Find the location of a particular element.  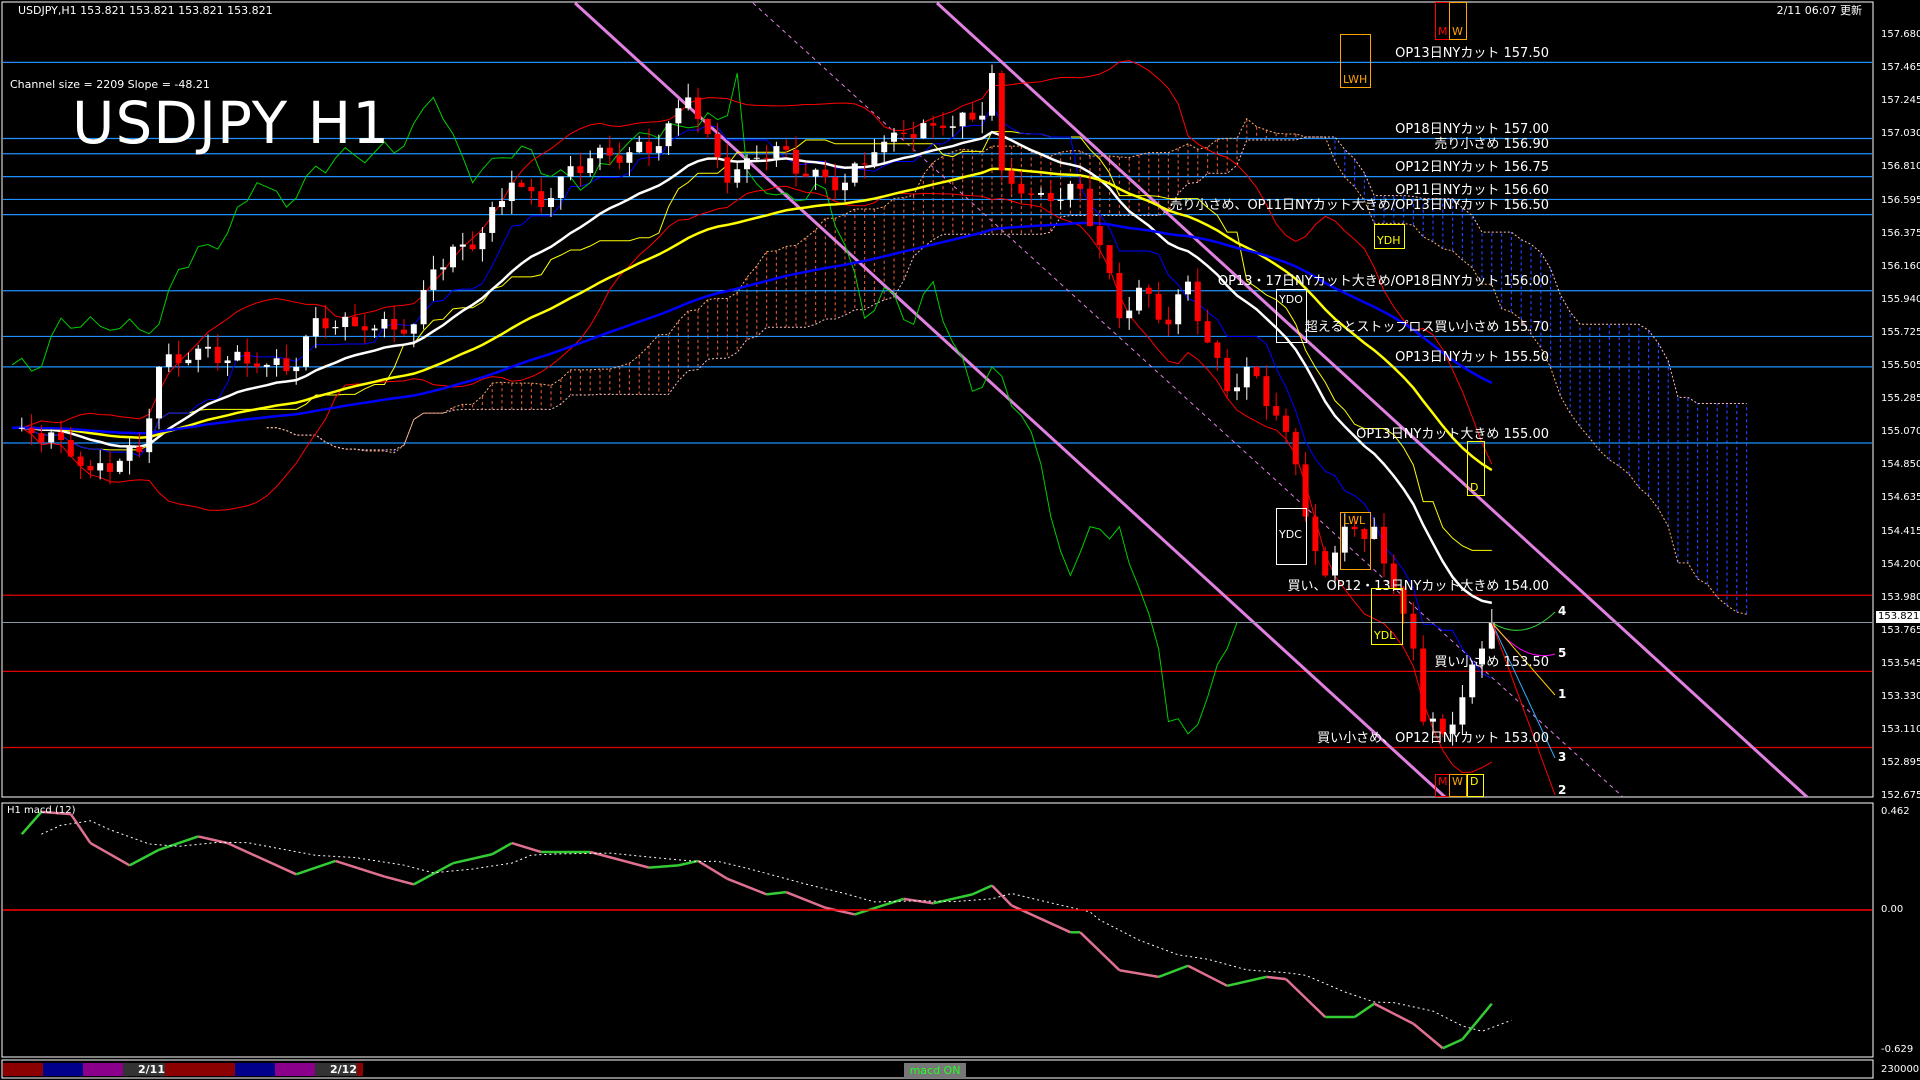

price-tick: 154.850 is located at coordinates (1900, 465).